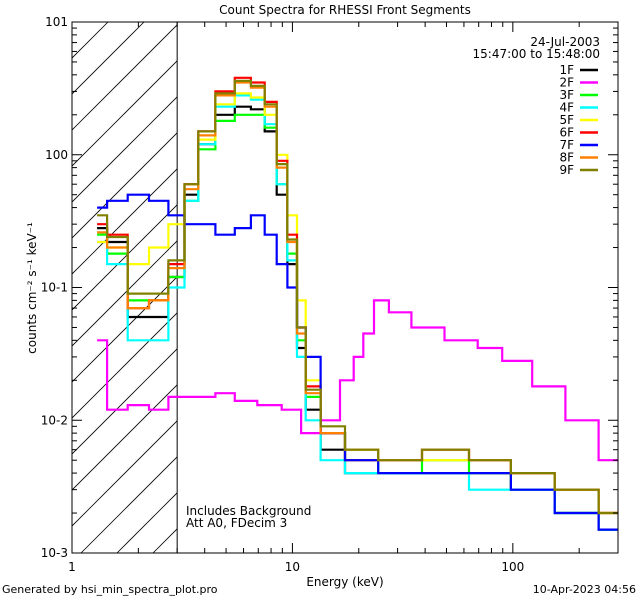 The image size is (640, 600). What do you see at coordinates (566, 95) in the screenshot?
I see `legend-label-3F: 3F` at bounding box center [566, 95].